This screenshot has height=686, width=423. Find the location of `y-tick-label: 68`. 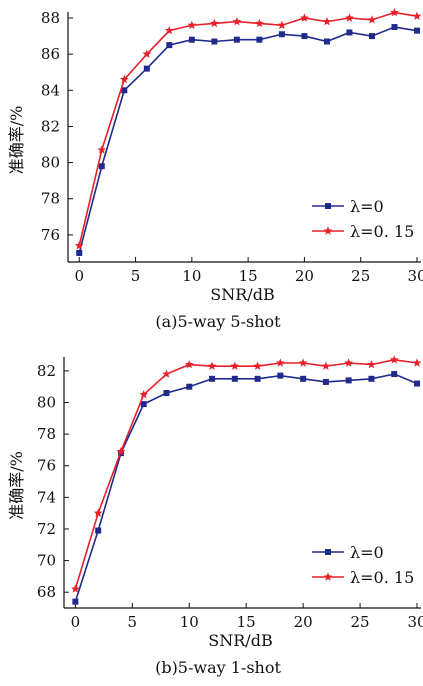

y-tick-label: 68 is located at coordinates (46, 592).